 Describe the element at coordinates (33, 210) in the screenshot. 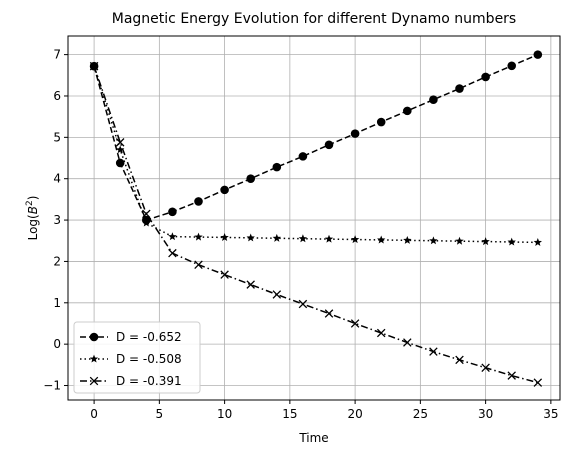

I see `y-axis-label-var: B` at that location.